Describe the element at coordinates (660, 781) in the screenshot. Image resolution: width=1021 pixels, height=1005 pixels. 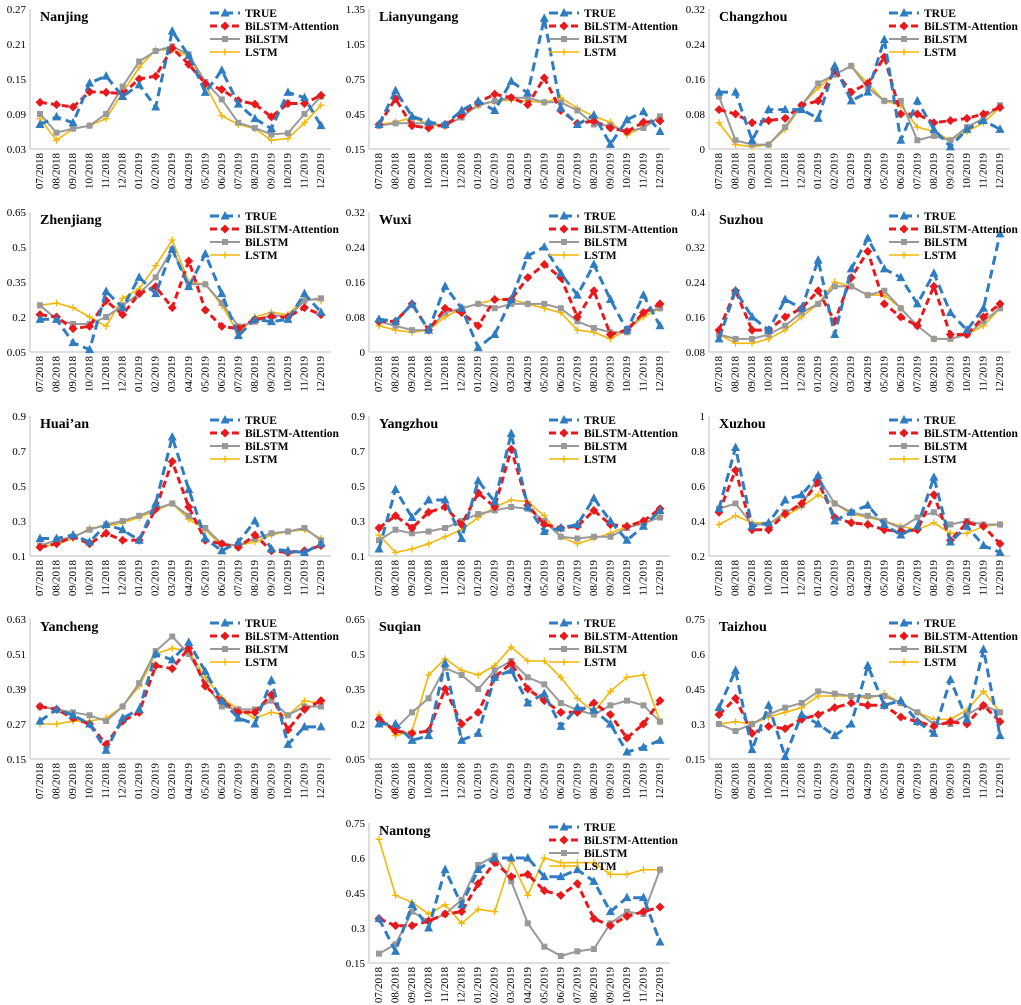
I see `x-tick-label: 12/2019` at that location.